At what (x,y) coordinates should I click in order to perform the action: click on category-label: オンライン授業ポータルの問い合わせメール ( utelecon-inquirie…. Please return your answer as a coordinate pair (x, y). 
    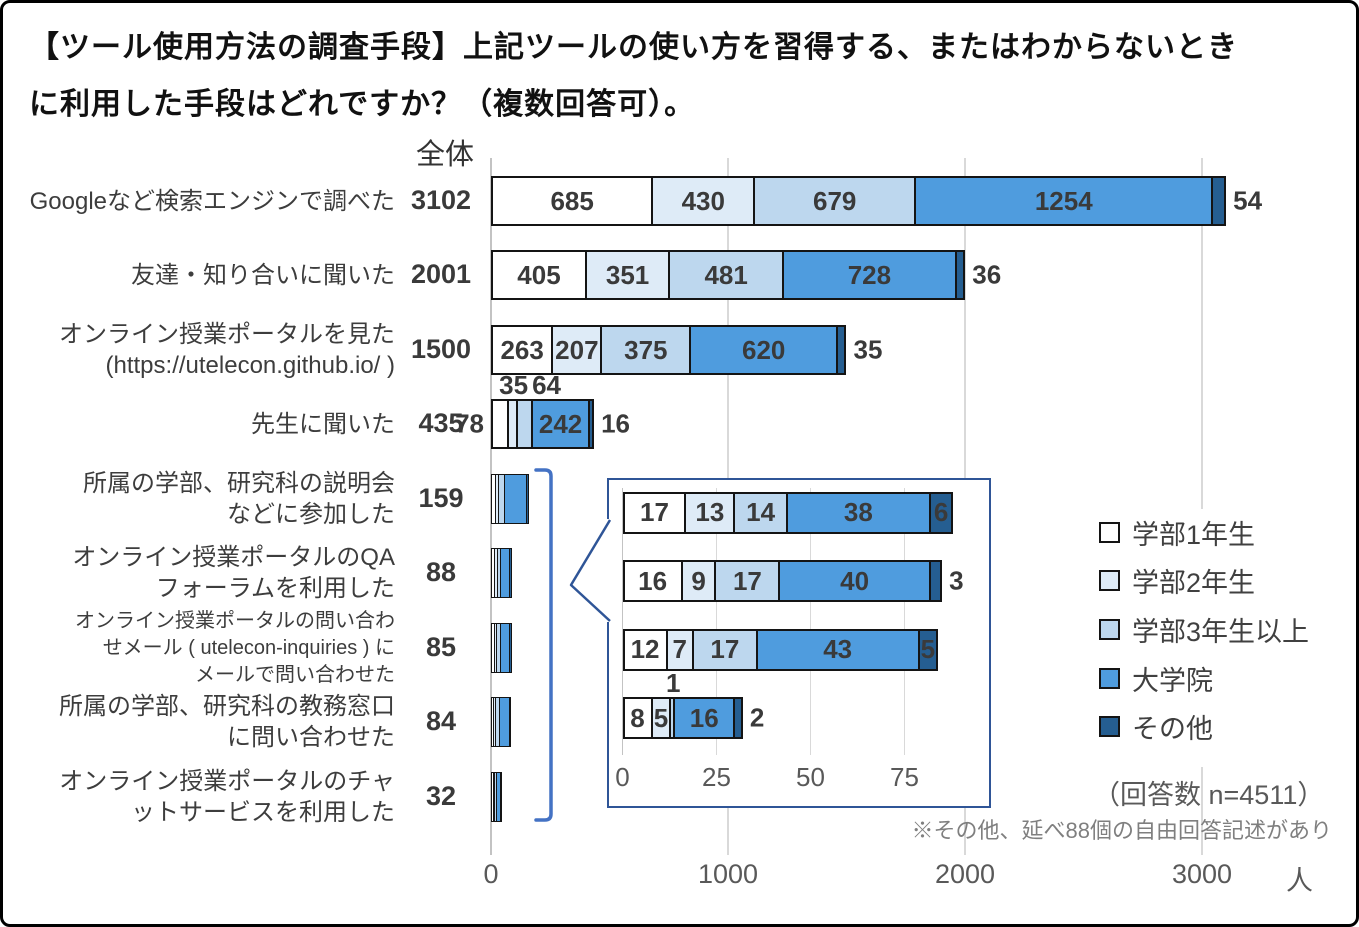
    Looking at the image, I should click on (206, 648).